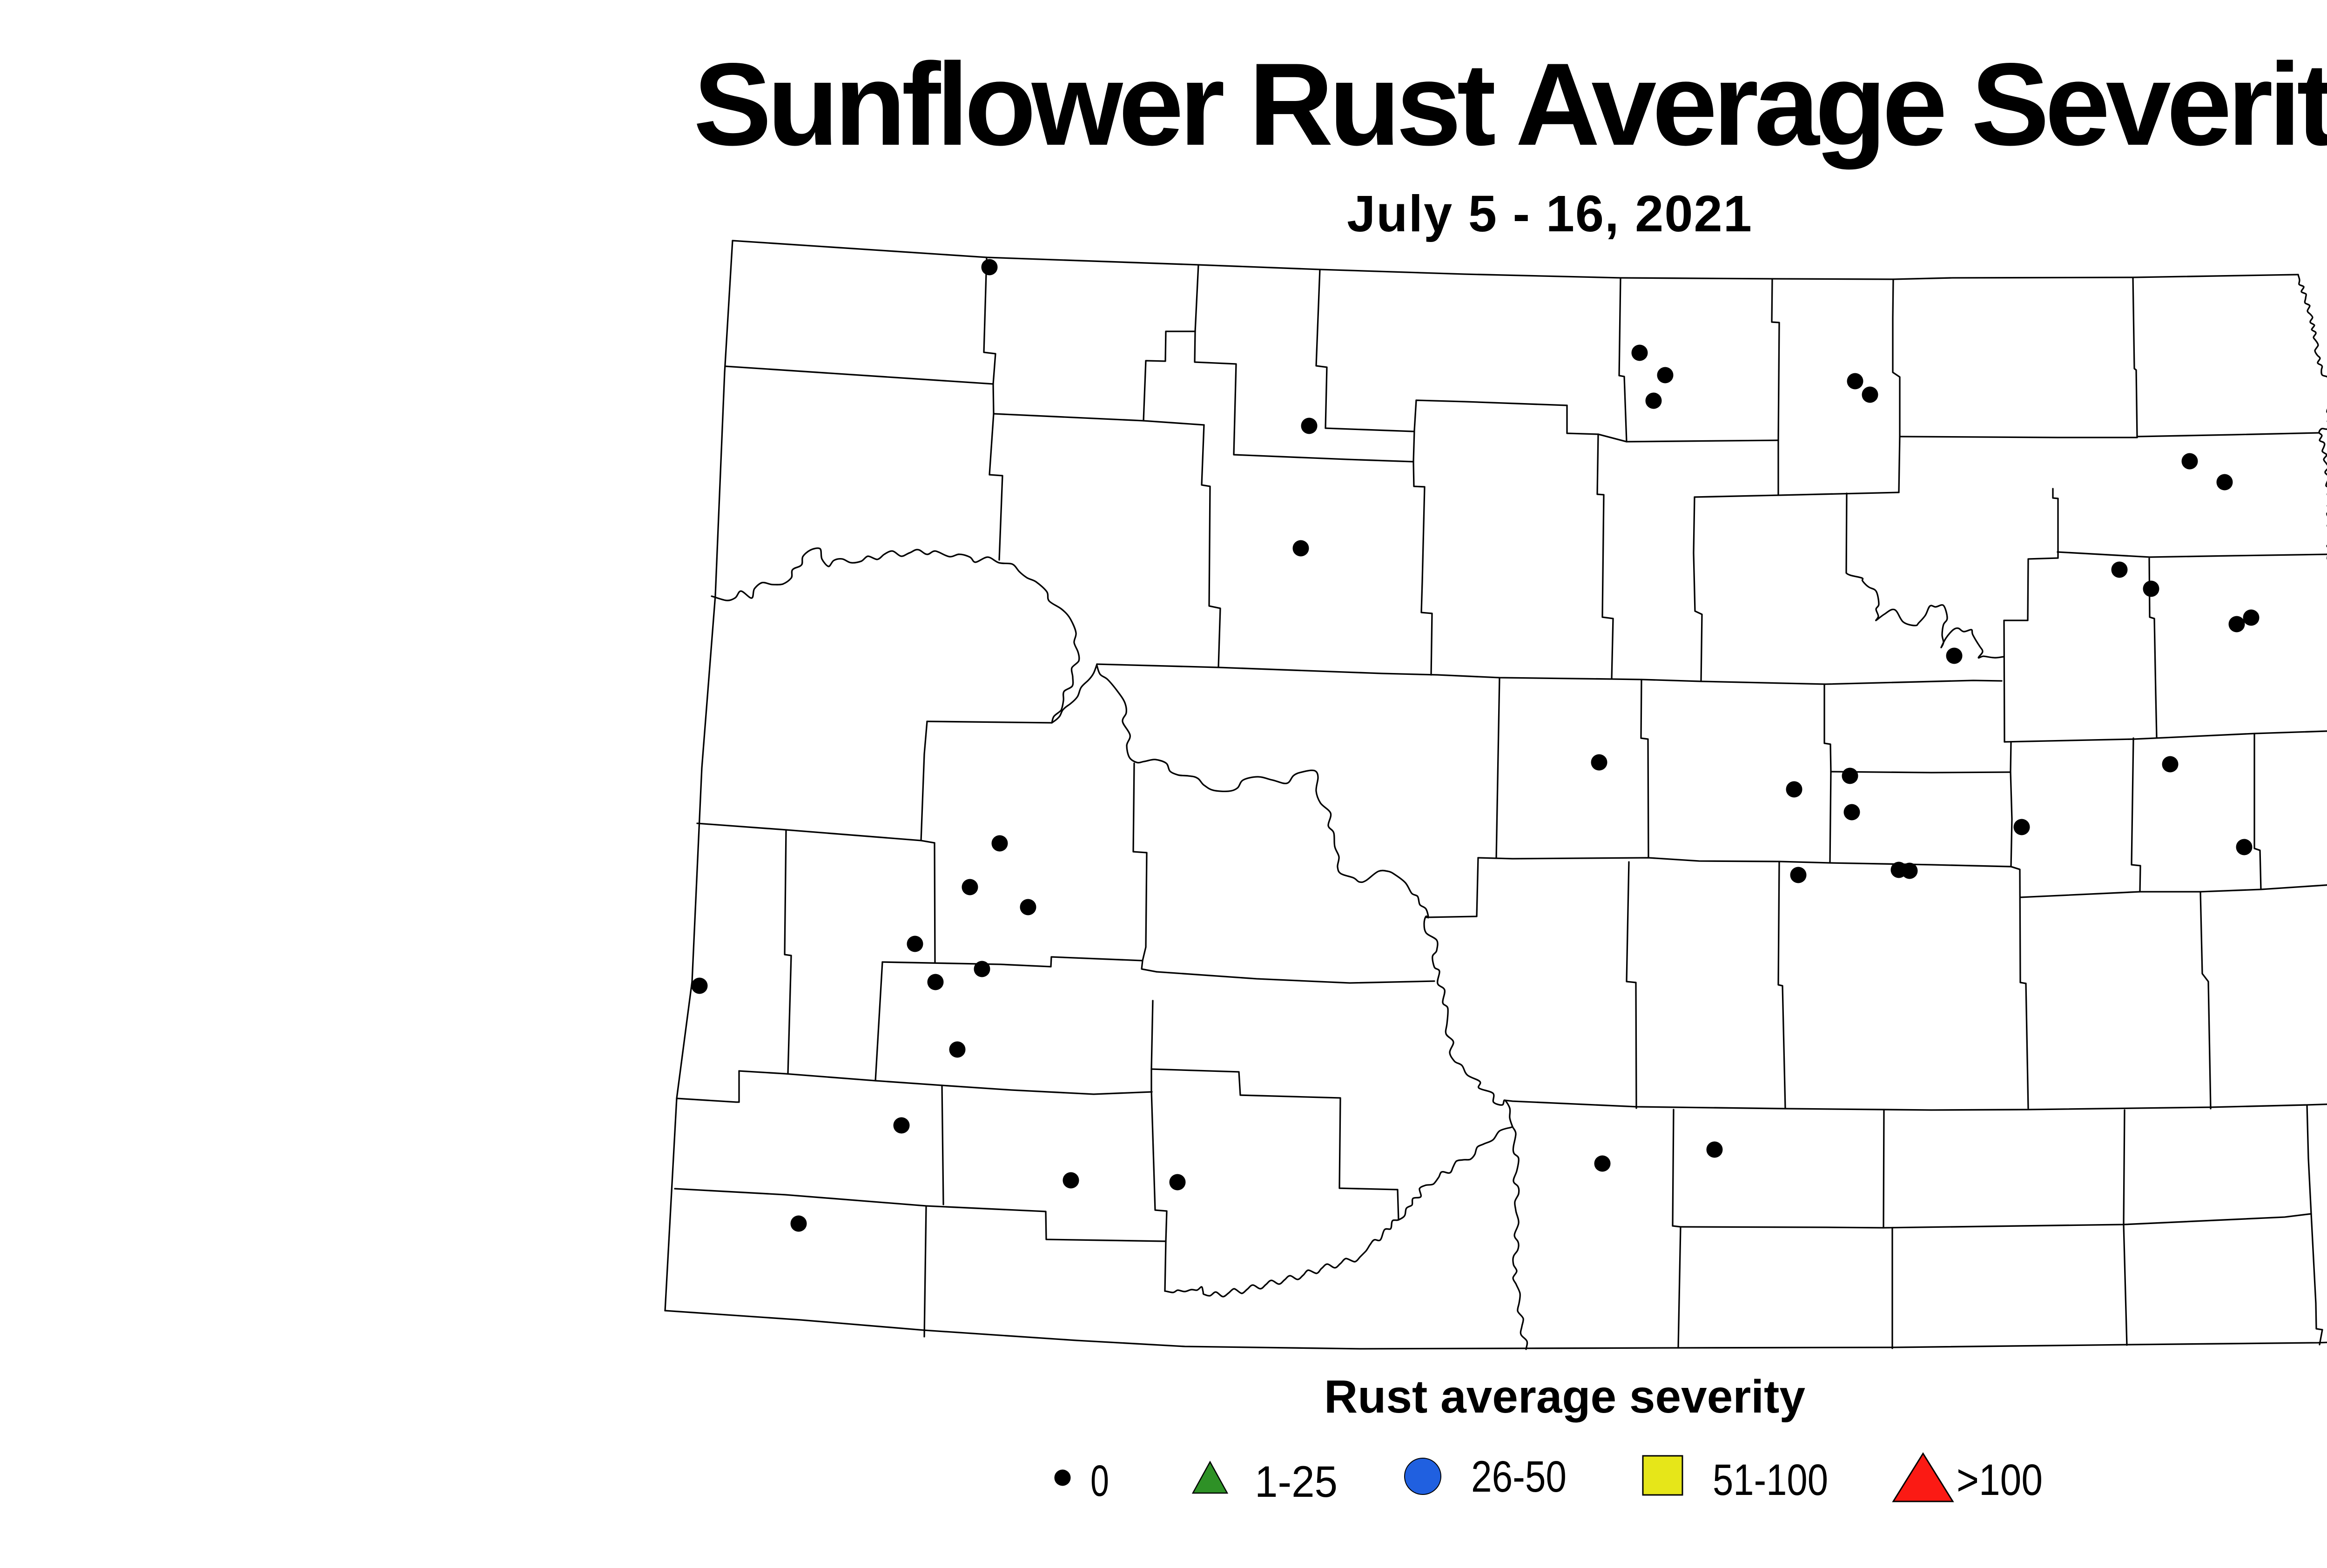 This screenshot has width=2327, height=1568. Describe the element at coordinates (1564, 1397) in the screenshot. I see `svg-text: Rust average severity` at that location.